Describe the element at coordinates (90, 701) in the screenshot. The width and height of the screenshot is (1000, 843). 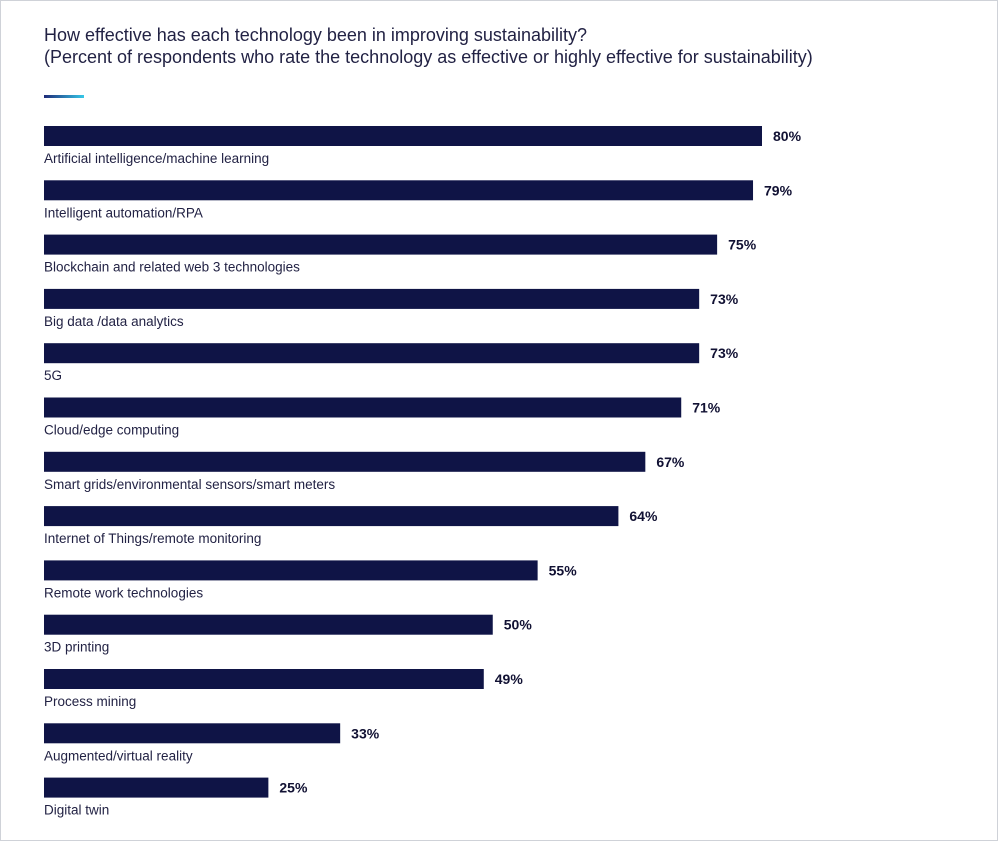
I see `category-label-10: Process mining` at that location.